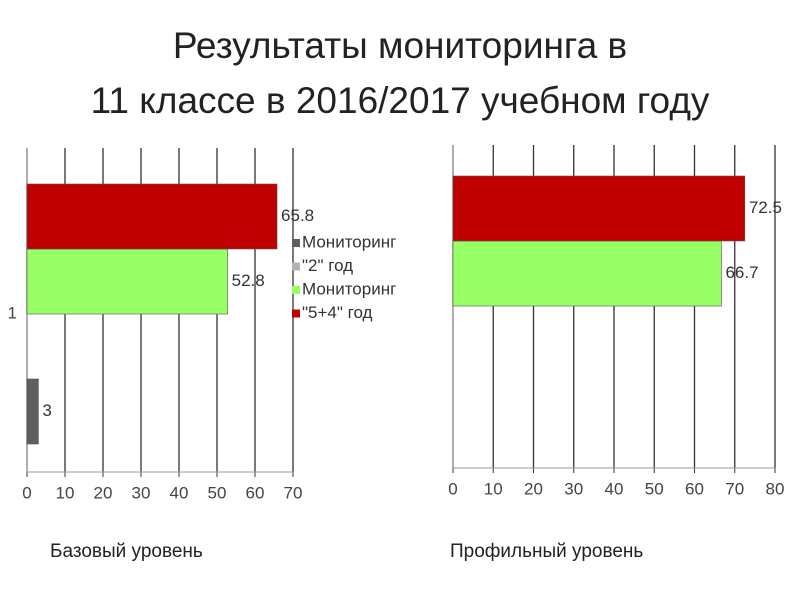 This screenshot has width=800, height=600. I want to click on y-tick-label: 1, so click(12, 312).